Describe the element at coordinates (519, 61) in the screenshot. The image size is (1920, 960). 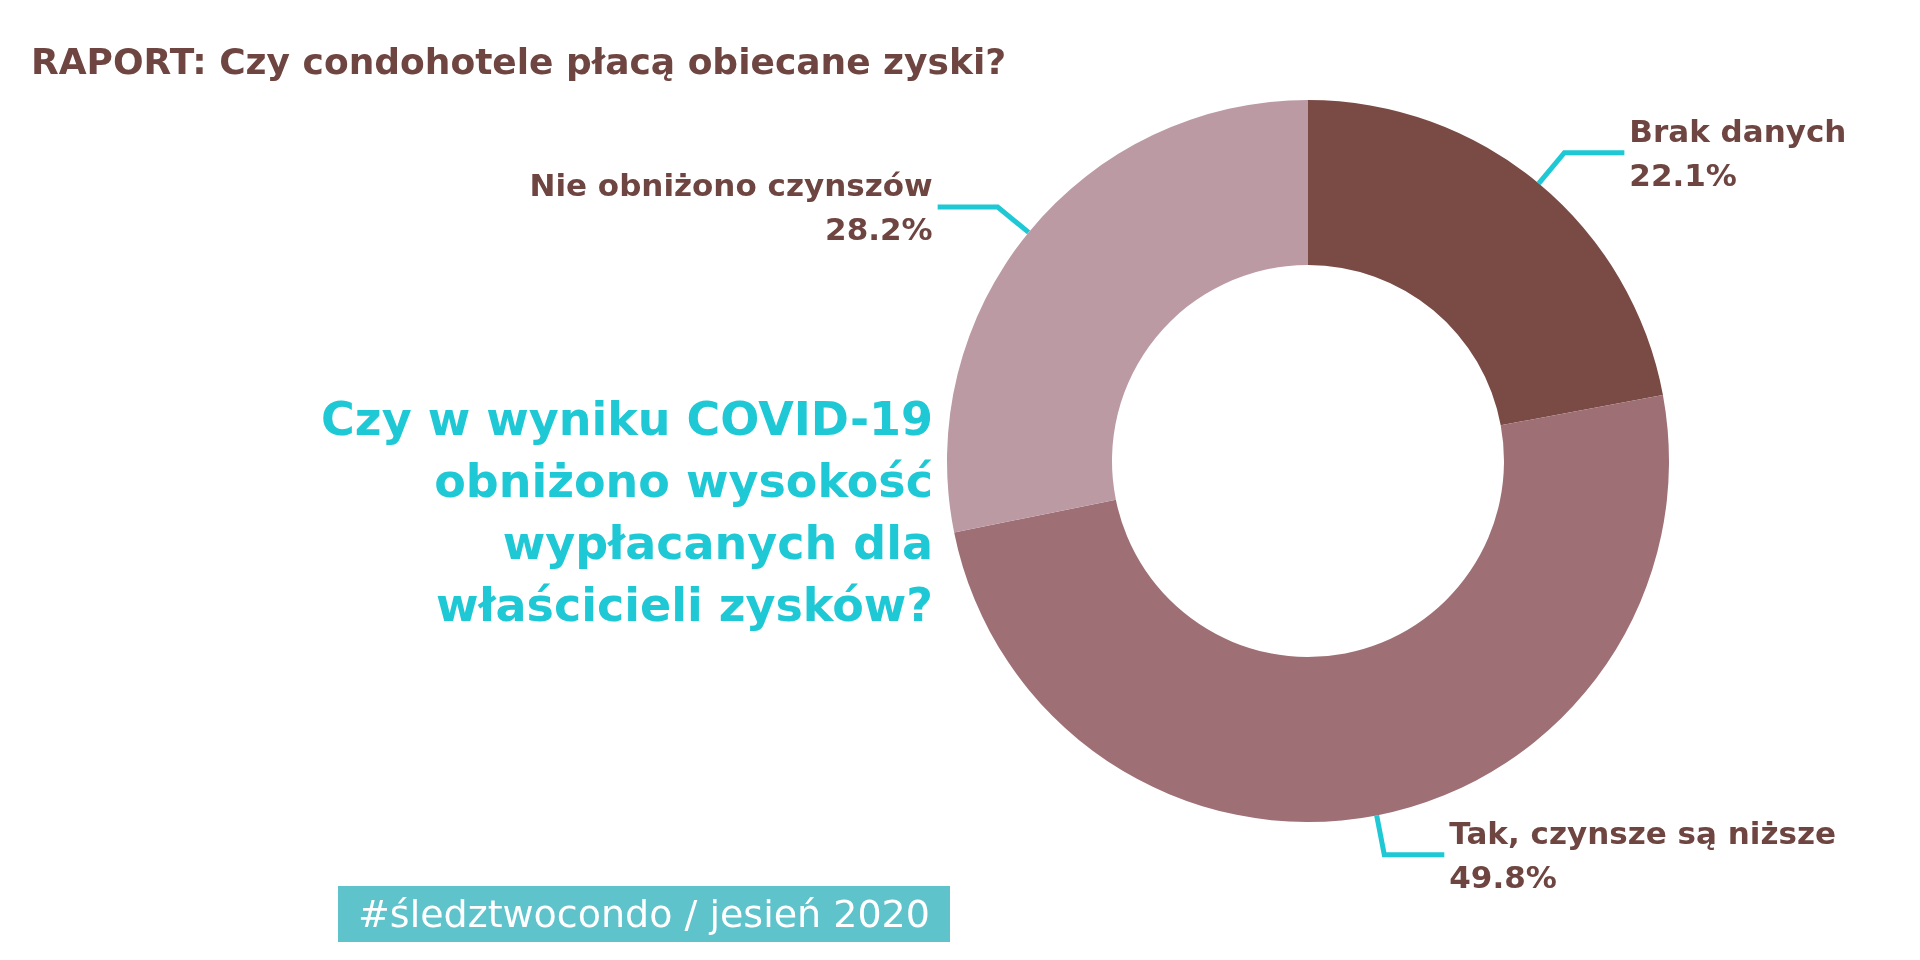
I see `chart-title: RAPORT: Czy condohotele płacą obiecane zyski?` at that location.